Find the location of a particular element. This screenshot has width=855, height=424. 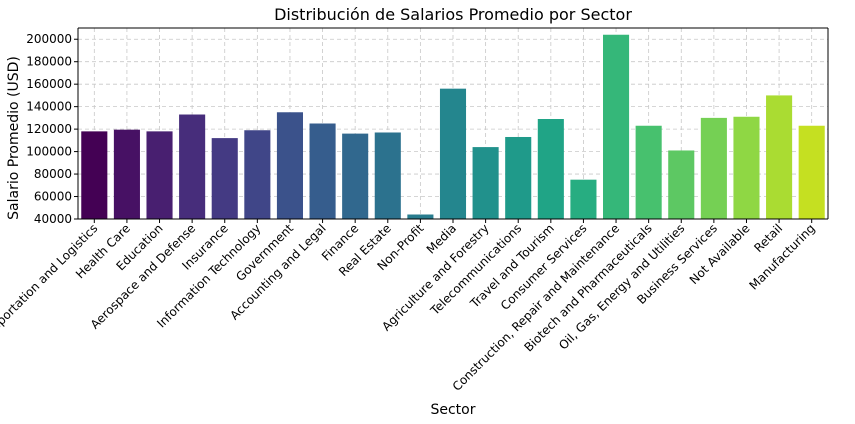

x-axis-title: Sector is located at coordinates (452, 410).